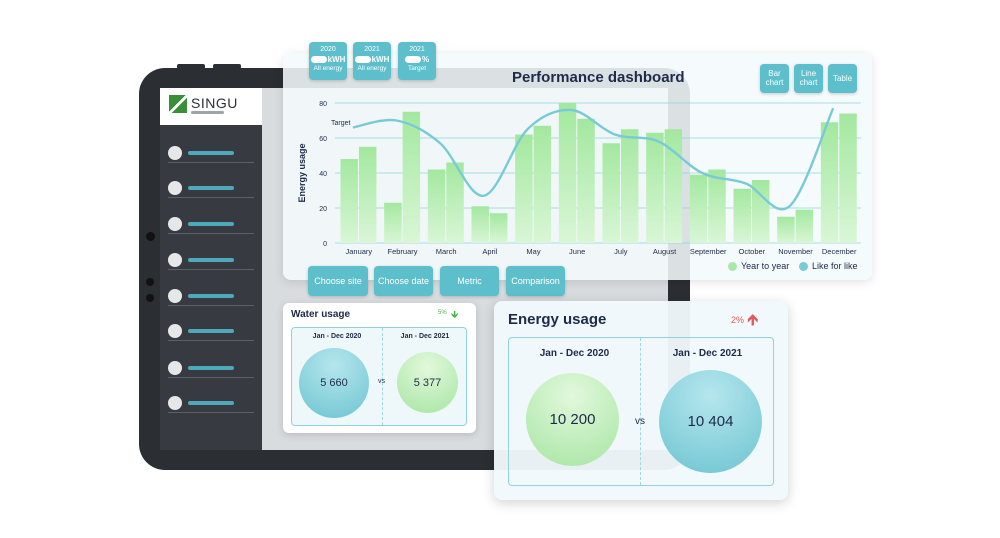  I want to click on toggle-year: 2021, so click(372, 49).